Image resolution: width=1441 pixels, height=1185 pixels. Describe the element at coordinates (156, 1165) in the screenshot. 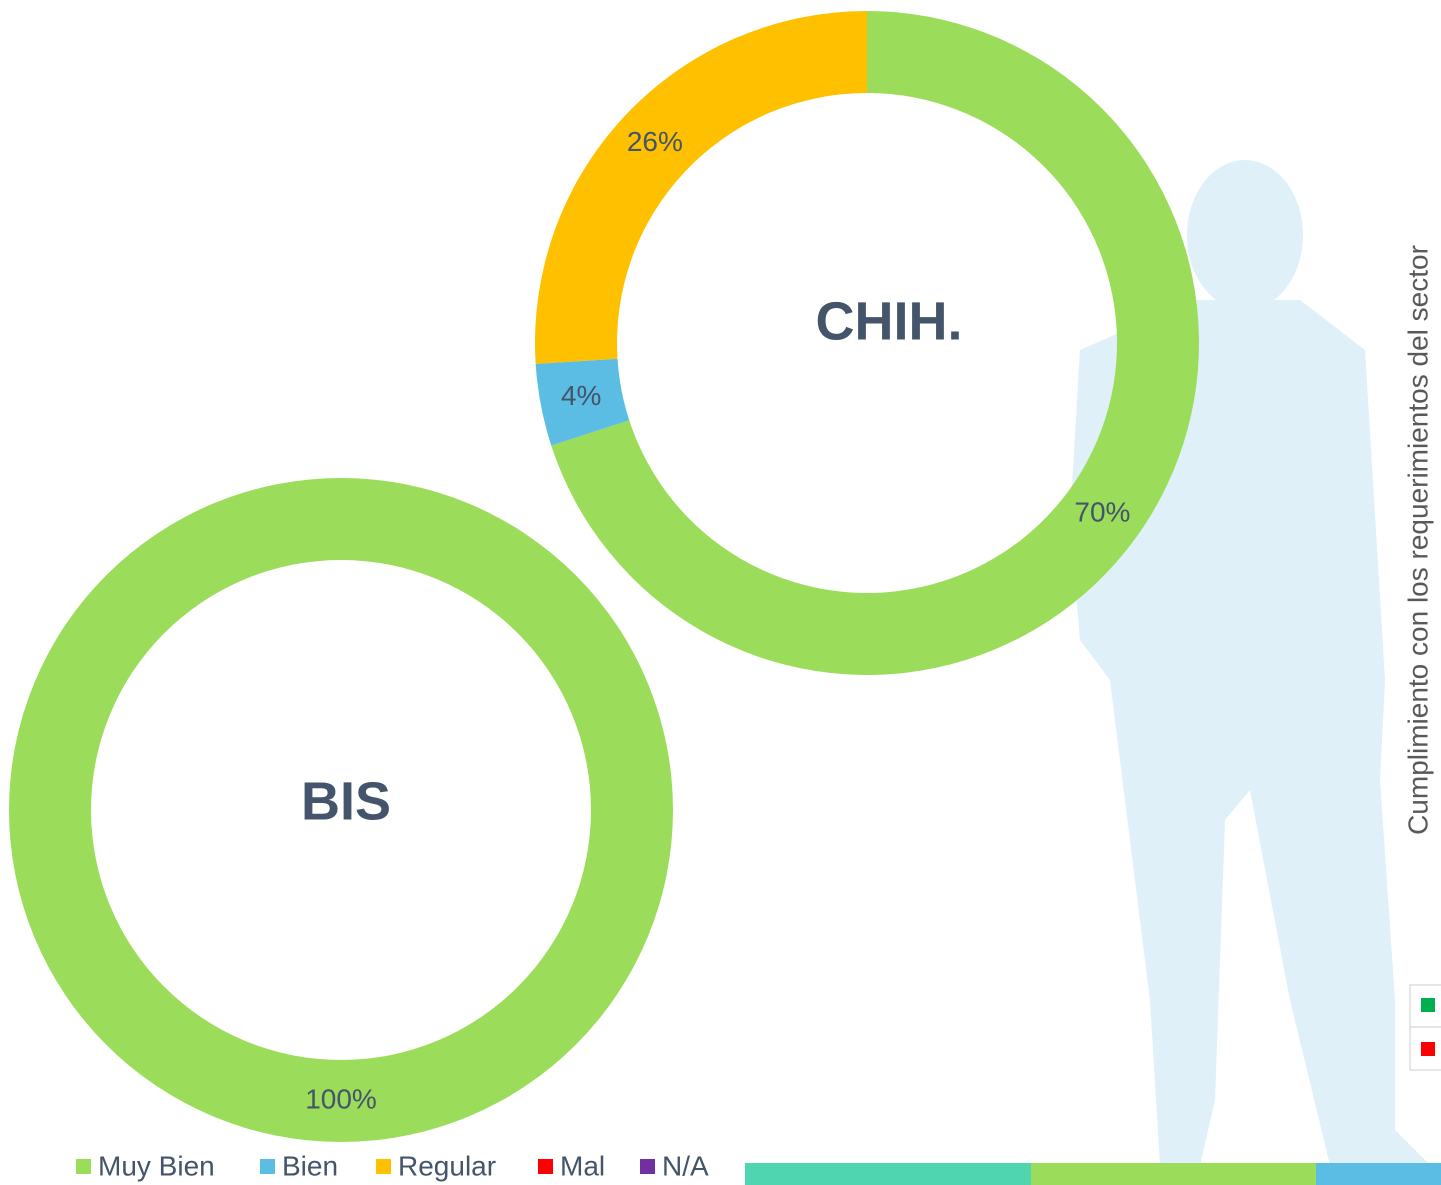

I see `legend-label: Muy Bien` at that location.